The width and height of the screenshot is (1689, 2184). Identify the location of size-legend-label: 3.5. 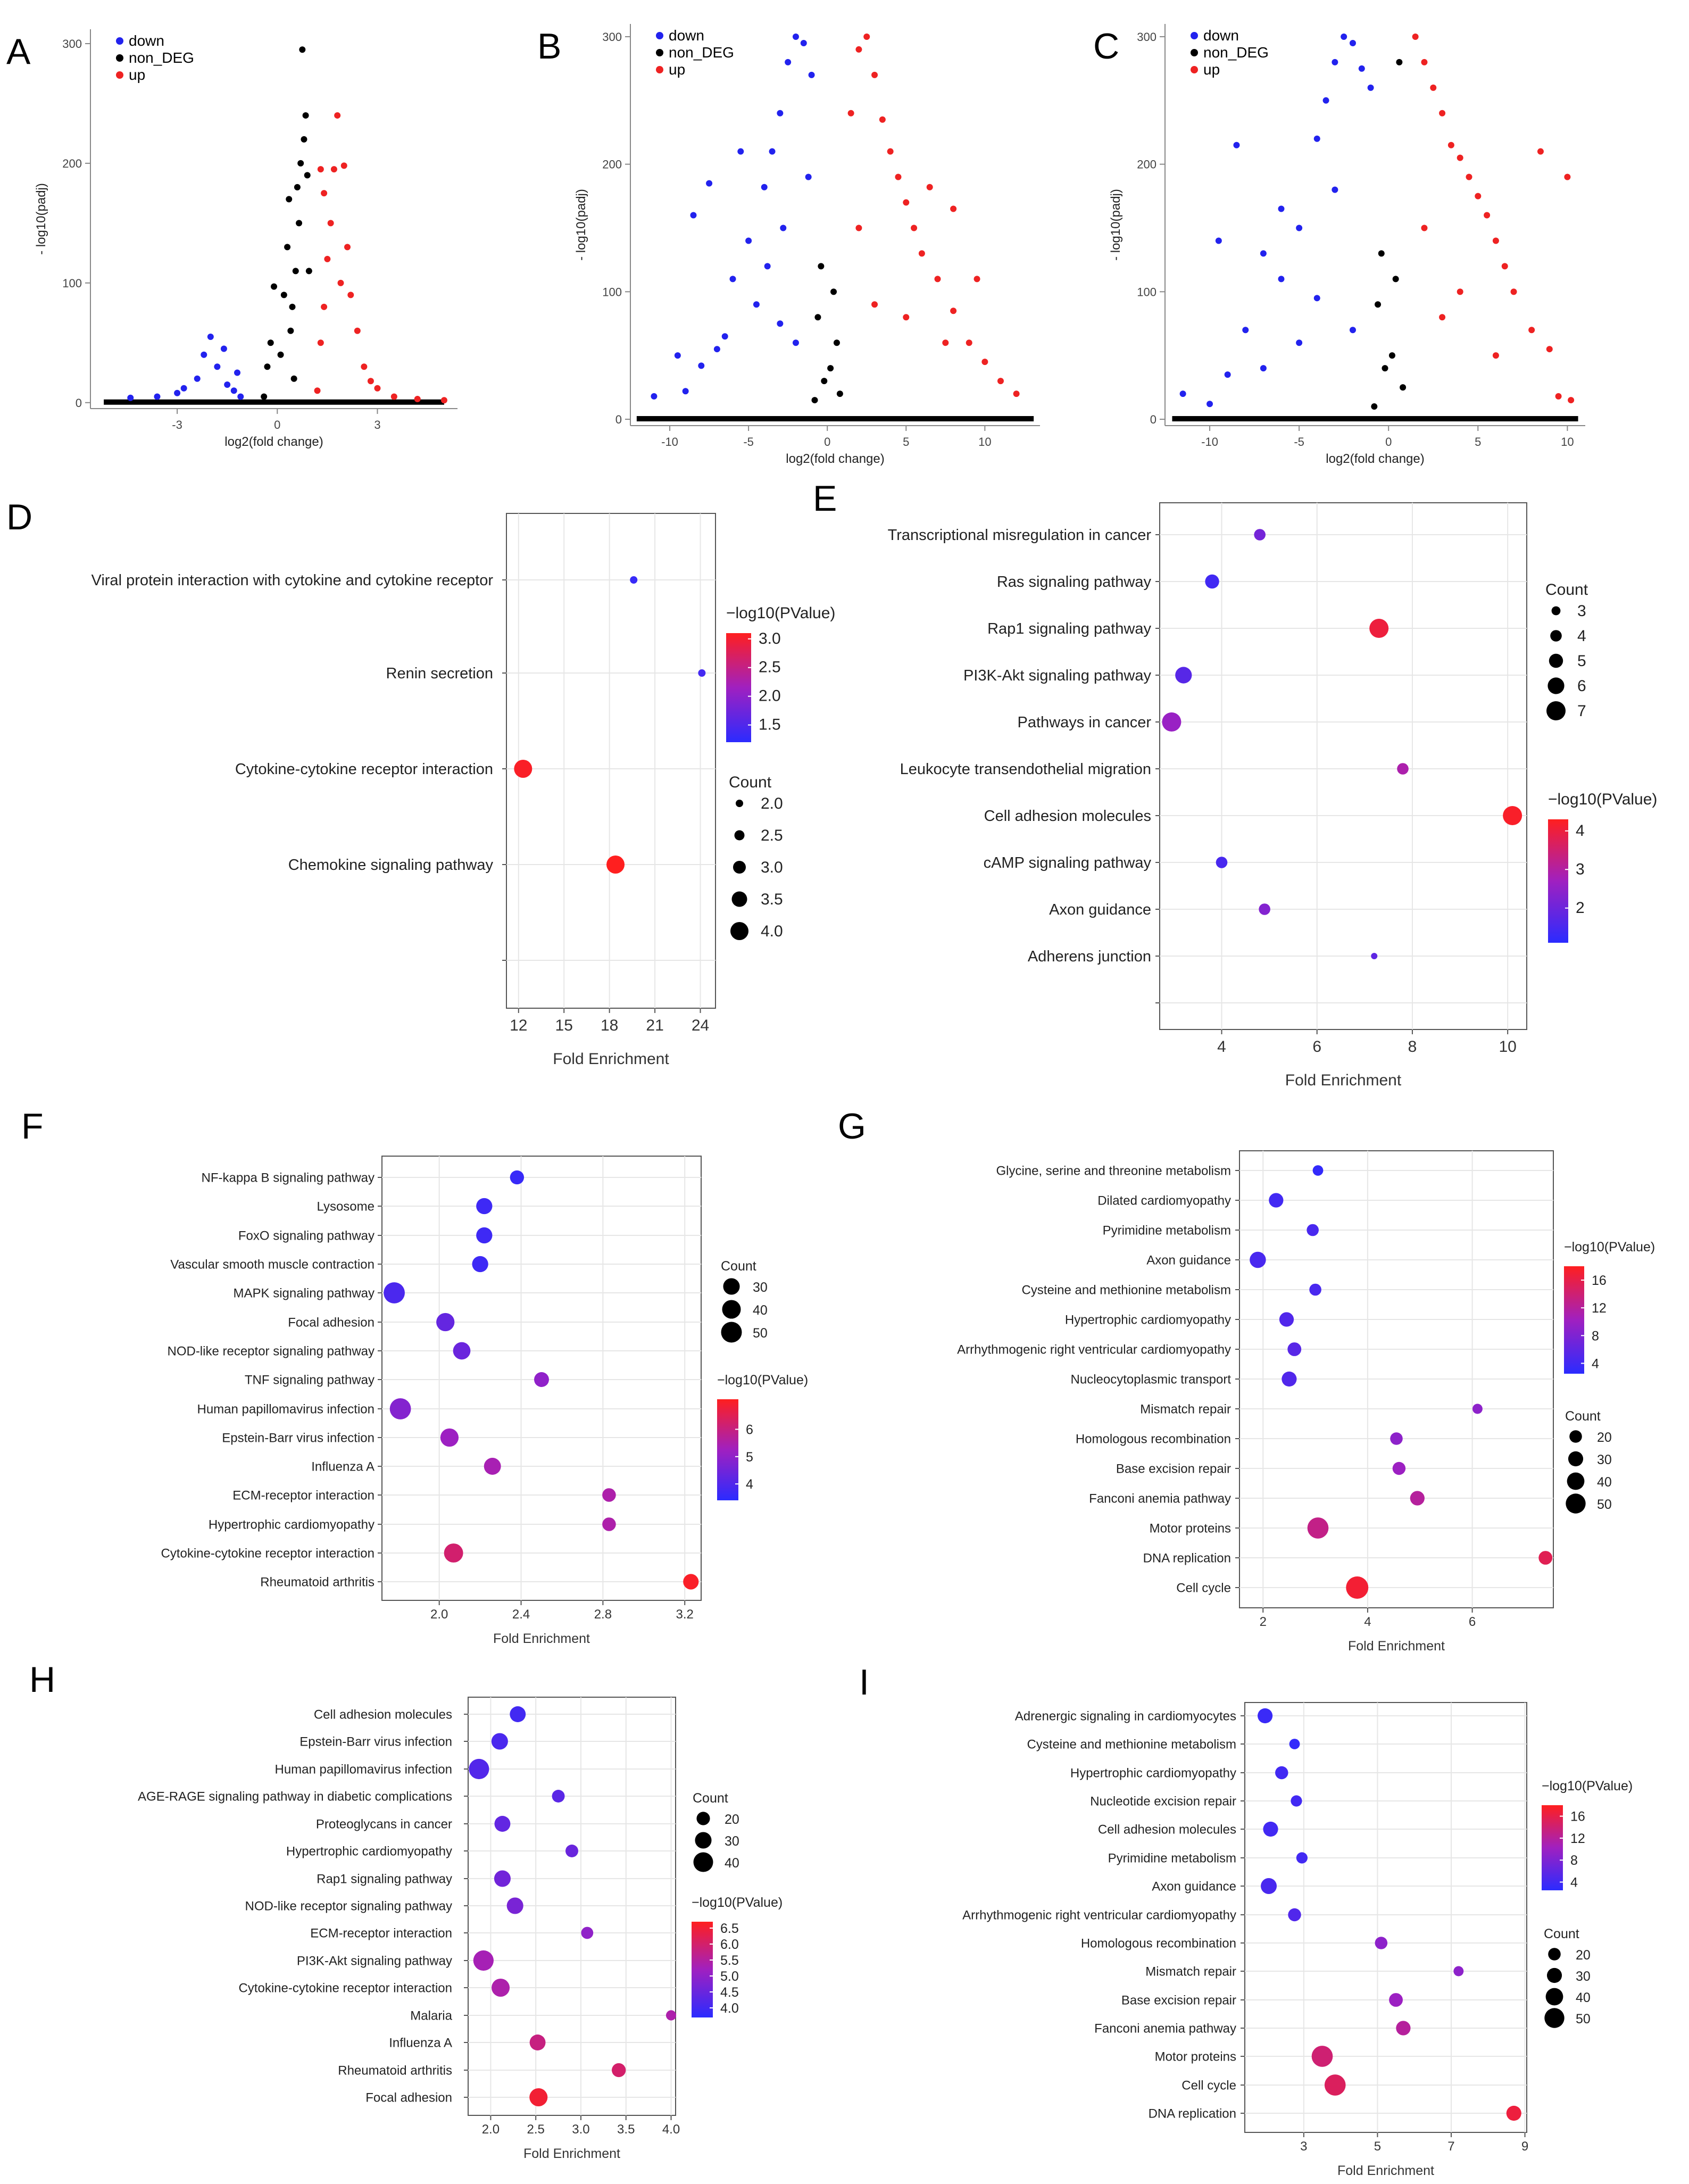
(772, 900).